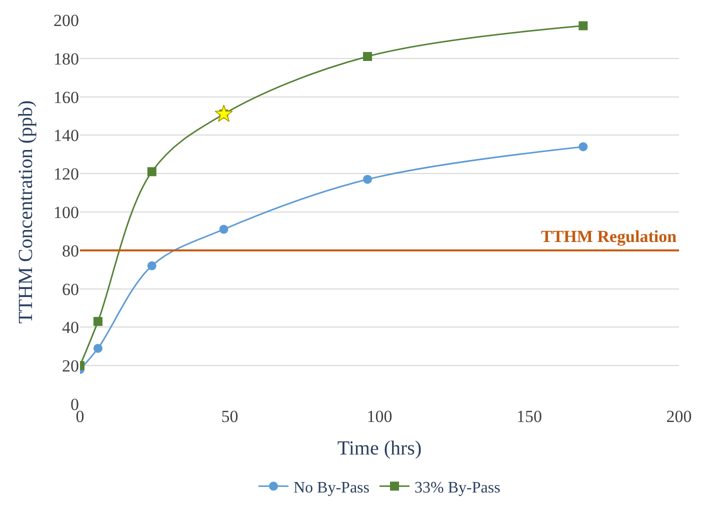  What do you see at coordinates (379, 449) in the screenshot?
I see `x-axis-title: Time (hrs)` at bounding box center [379, 449].